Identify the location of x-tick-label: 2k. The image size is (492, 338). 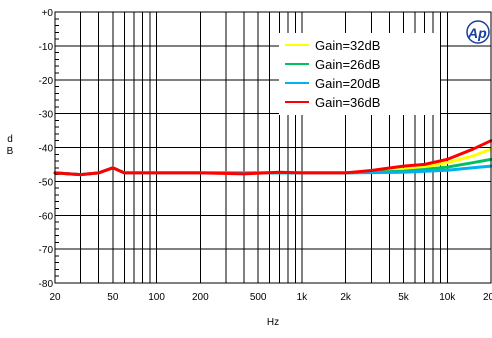
(346, 297).